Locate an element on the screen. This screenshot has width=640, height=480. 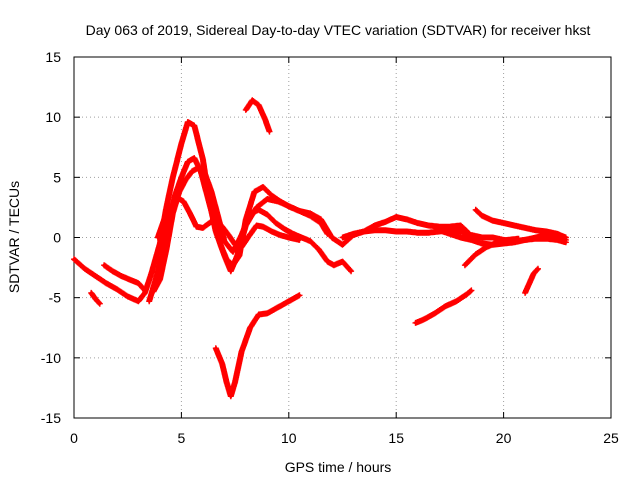
series-track-m is located at coordinates (95, 298).